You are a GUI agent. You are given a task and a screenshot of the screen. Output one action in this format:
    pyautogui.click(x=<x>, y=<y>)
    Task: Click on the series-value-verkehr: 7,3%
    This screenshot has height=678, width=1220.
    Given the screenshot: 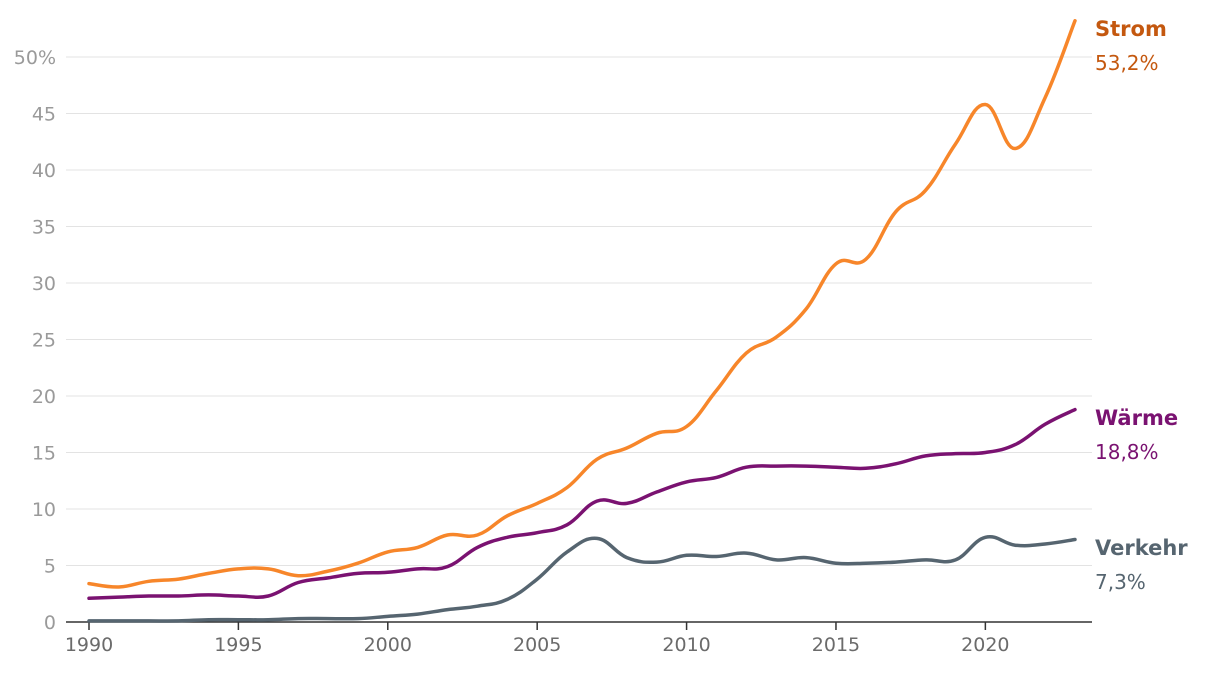 What is the action you would take?
    pyautogui.click(x=1120, y=582)
    